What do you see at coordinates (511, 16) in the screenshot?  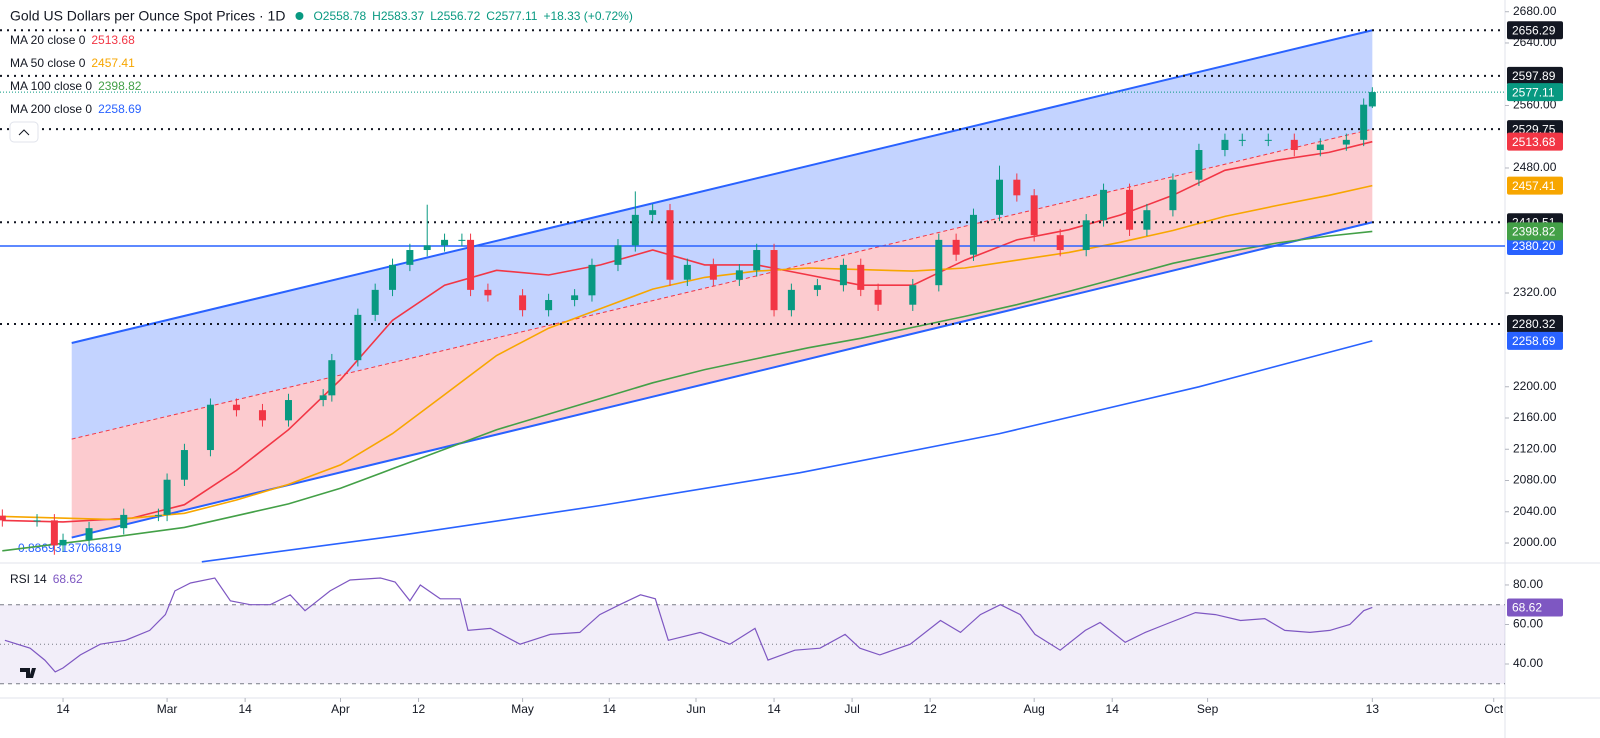 I see `ohlc-value: C2577.11` at bounding box center [511, 16].